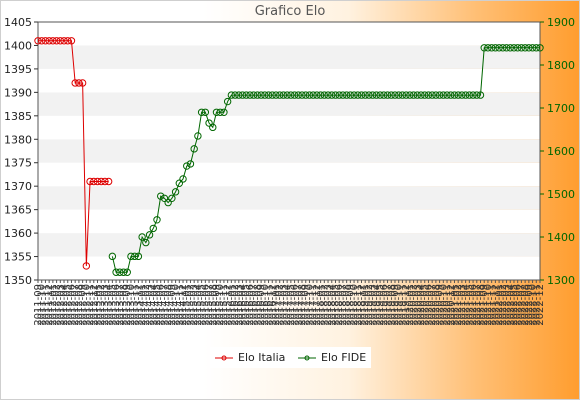  Describe the element at coordinates (561, 280) in the screenshot. I see `y-right-tick-label: 1300` at that location.